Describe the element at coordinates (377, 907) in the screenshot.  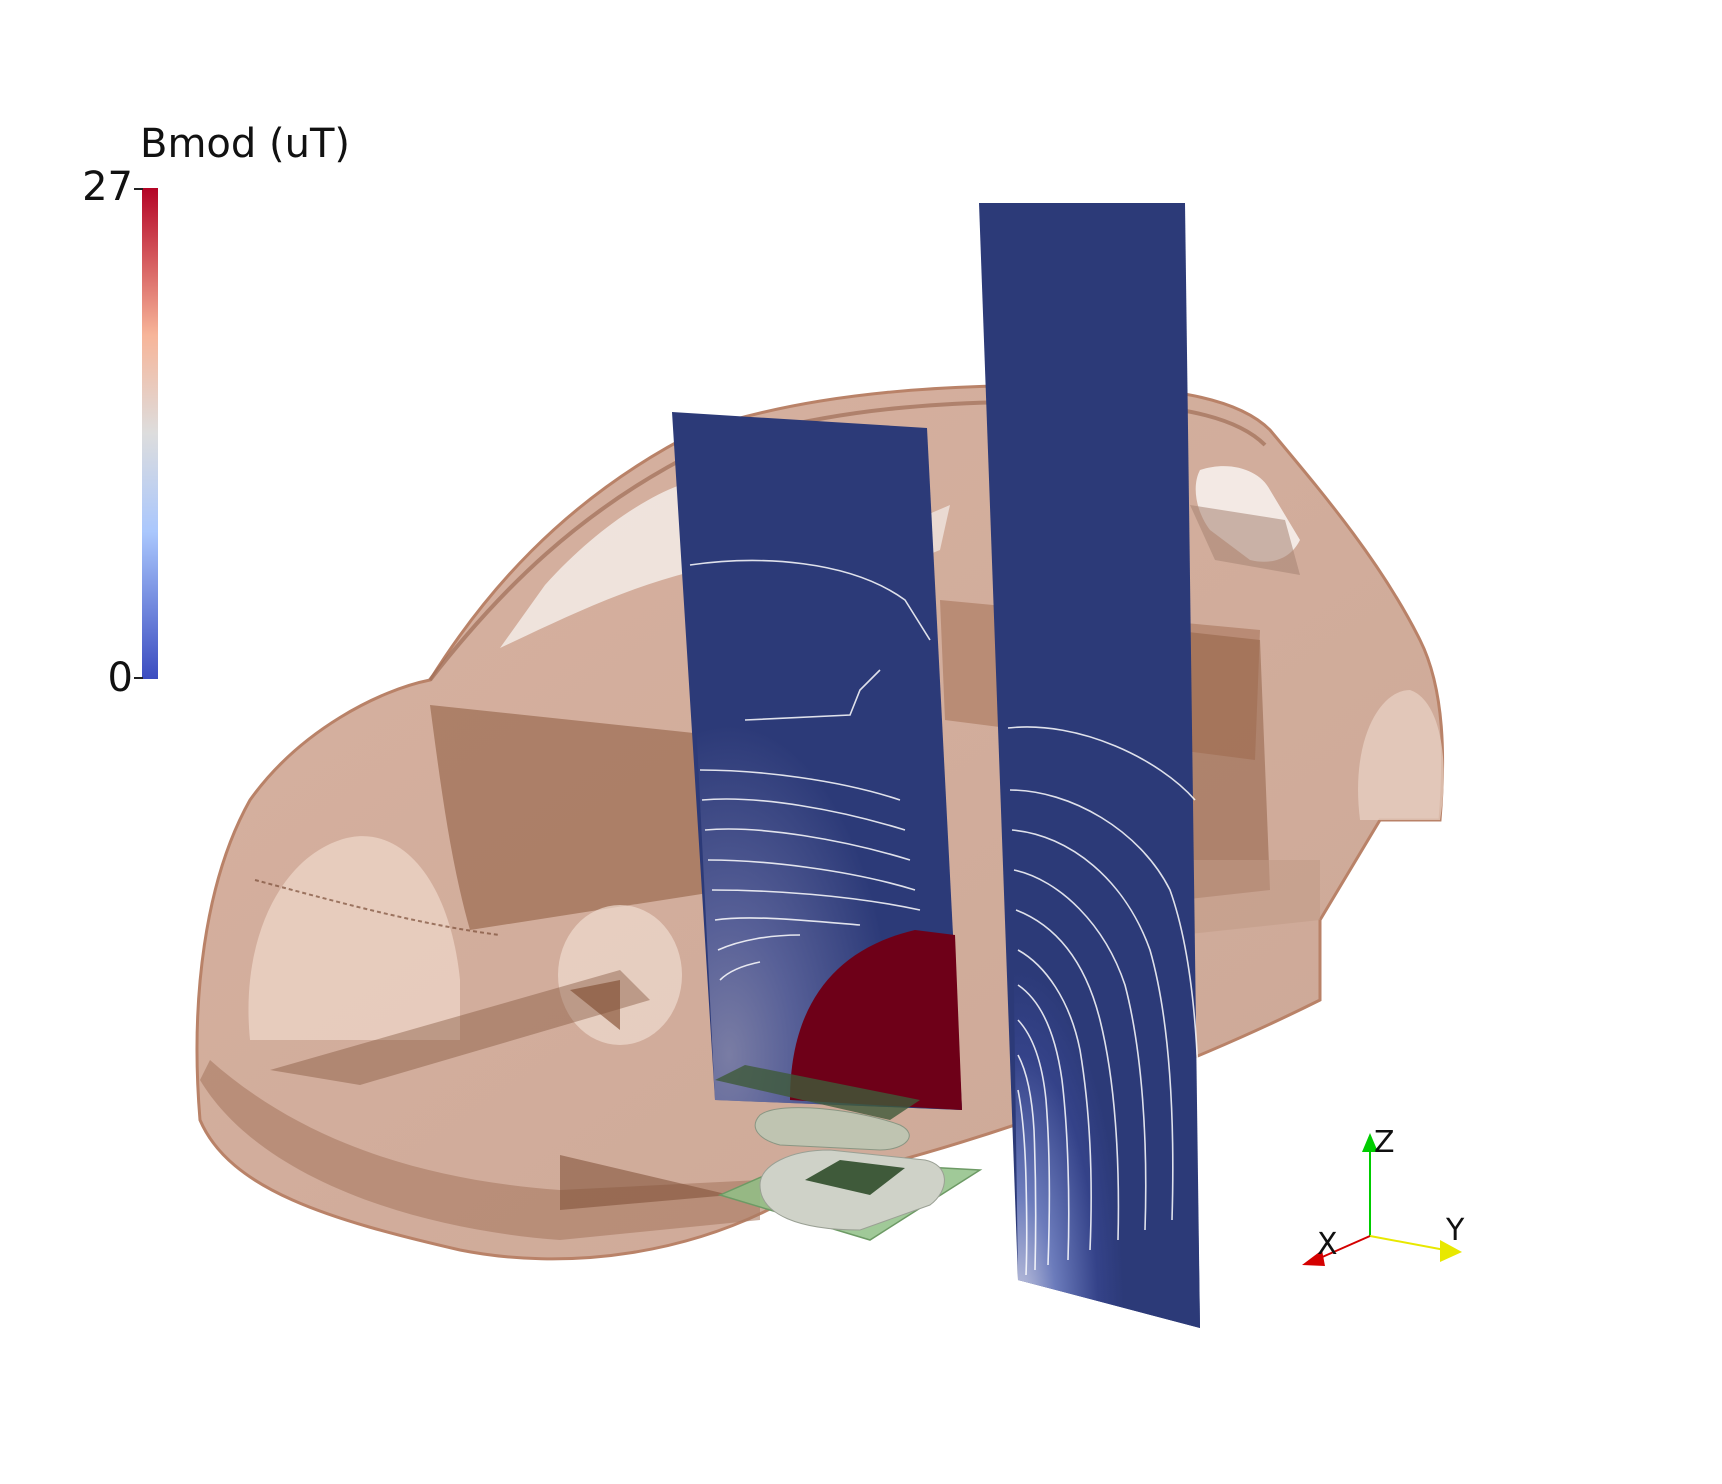
I see `body-seam` at that location.